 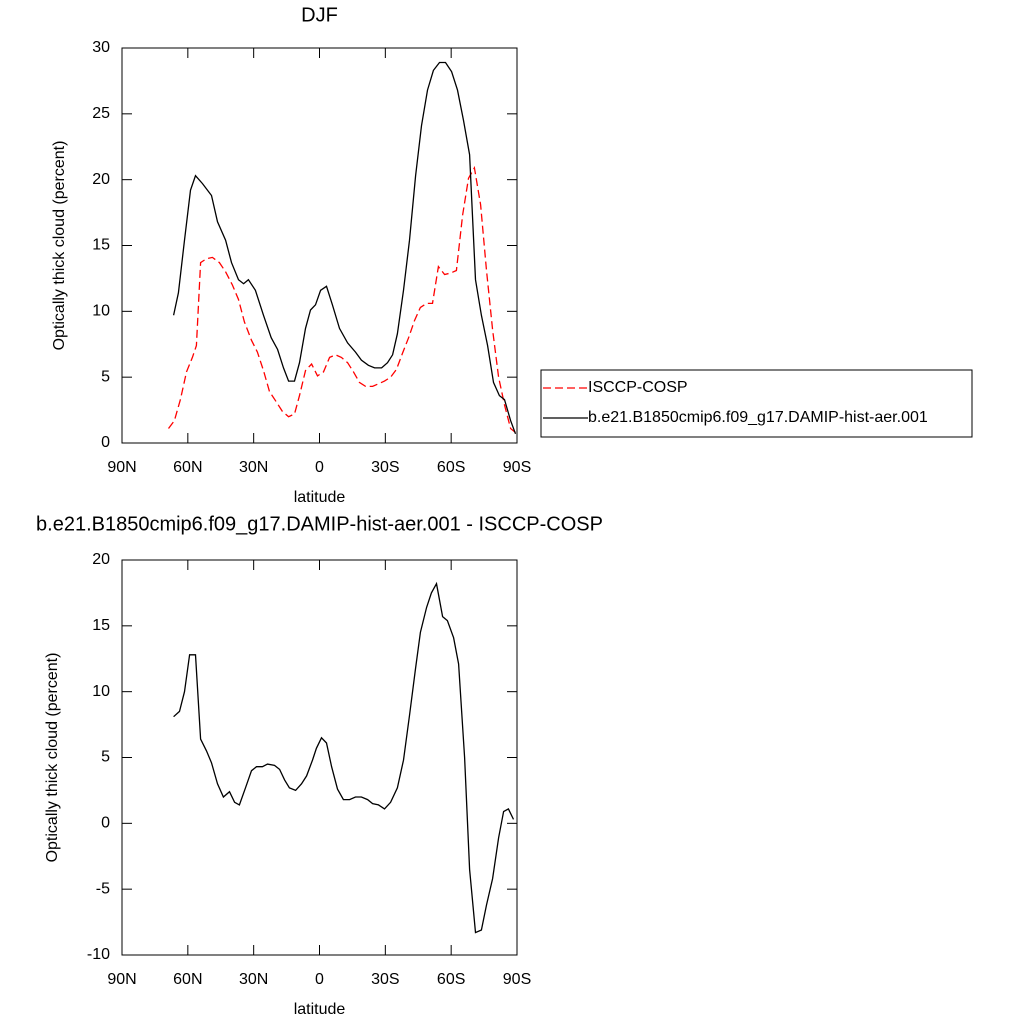 What do you see at coordinates (101, 113) in the screenshot?
I see `y-tick-label: 25` at bounding box center [101, 113].